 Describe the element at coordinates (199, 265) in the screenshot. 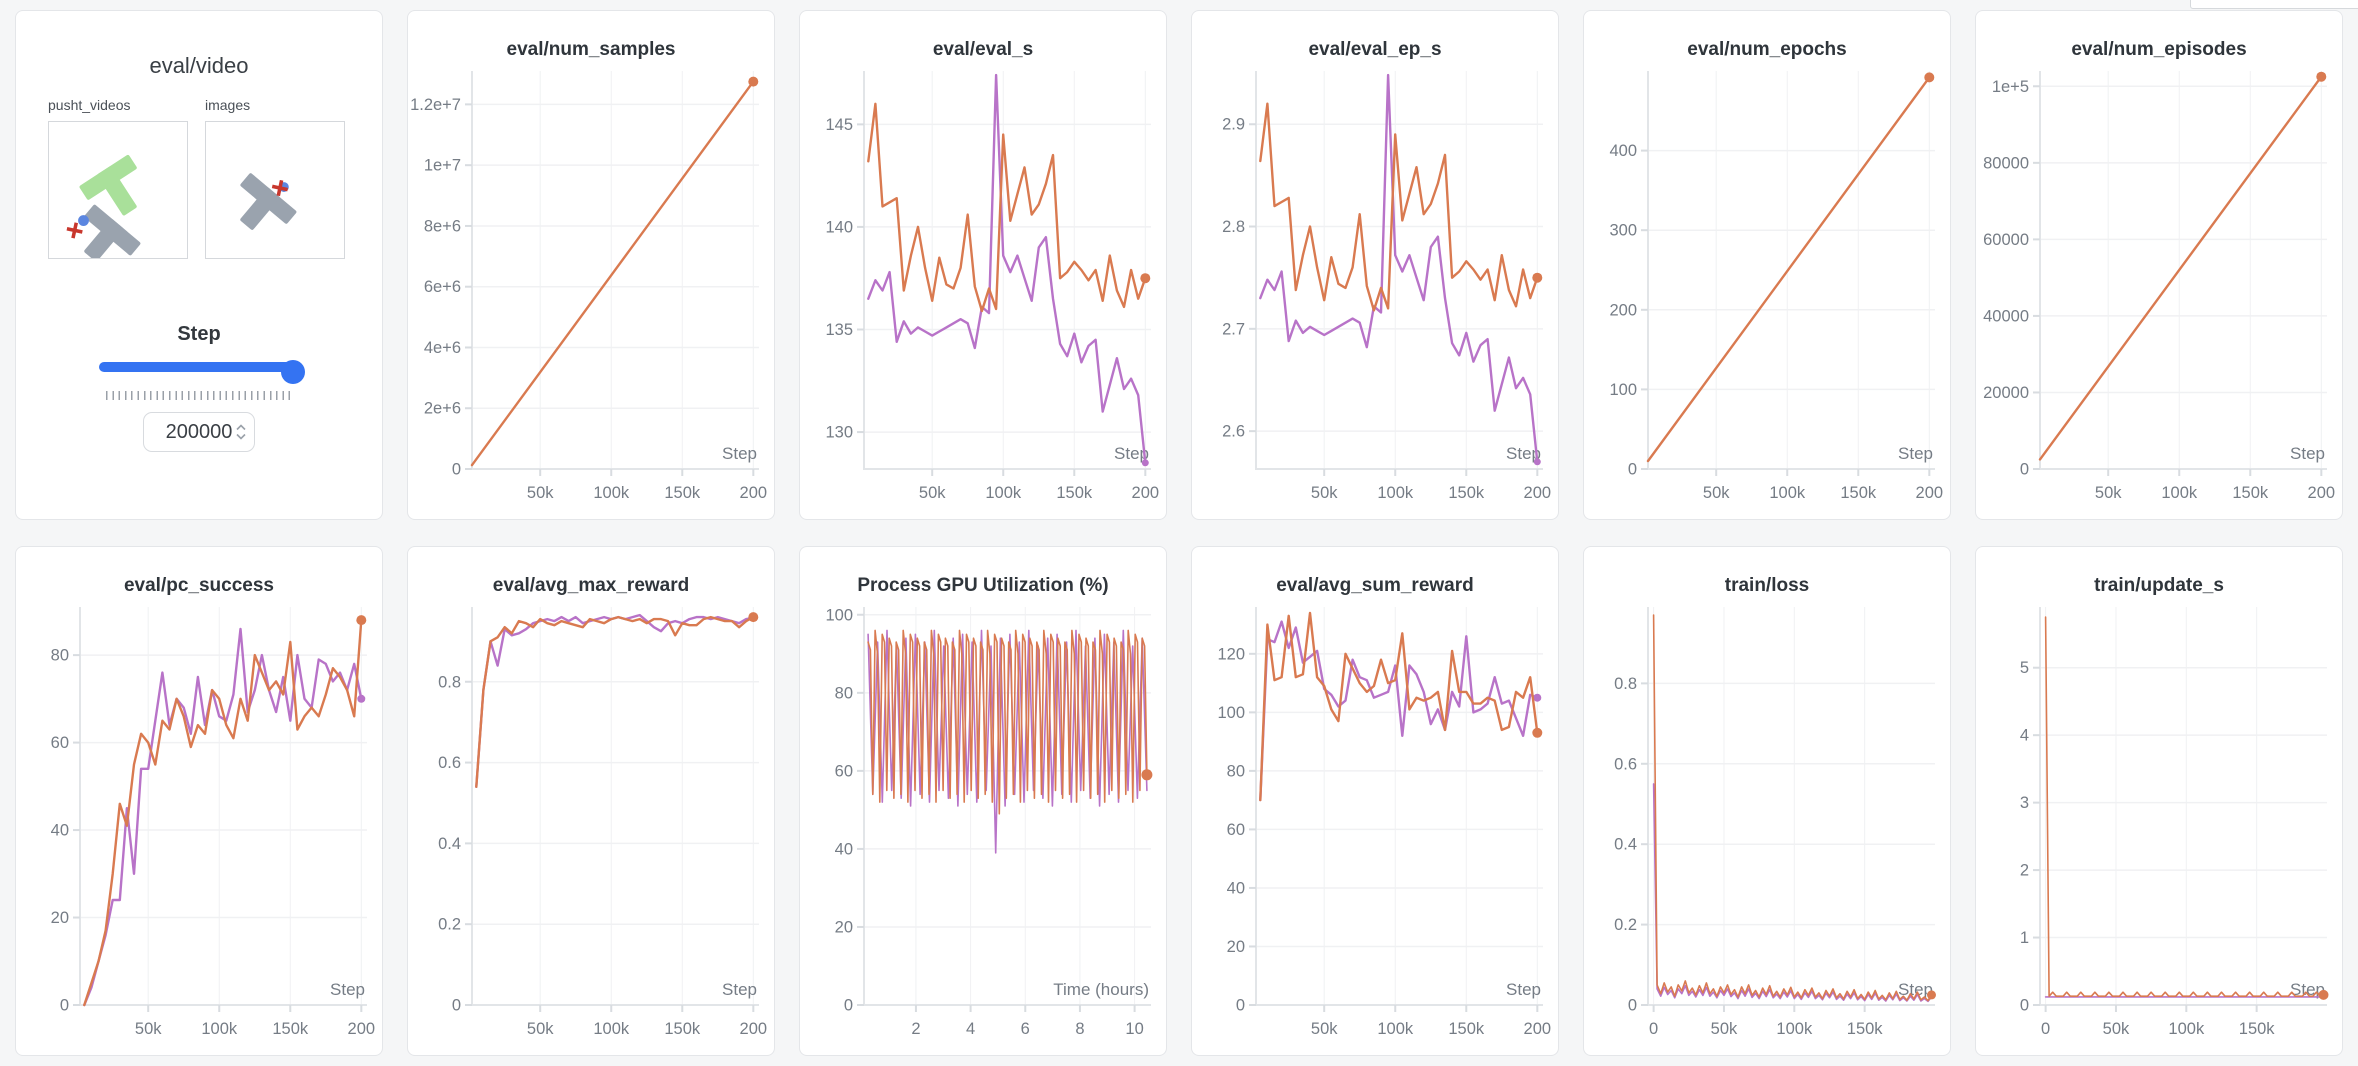

I see `panel-eval-video: eval/video pusht_videos` at that location.